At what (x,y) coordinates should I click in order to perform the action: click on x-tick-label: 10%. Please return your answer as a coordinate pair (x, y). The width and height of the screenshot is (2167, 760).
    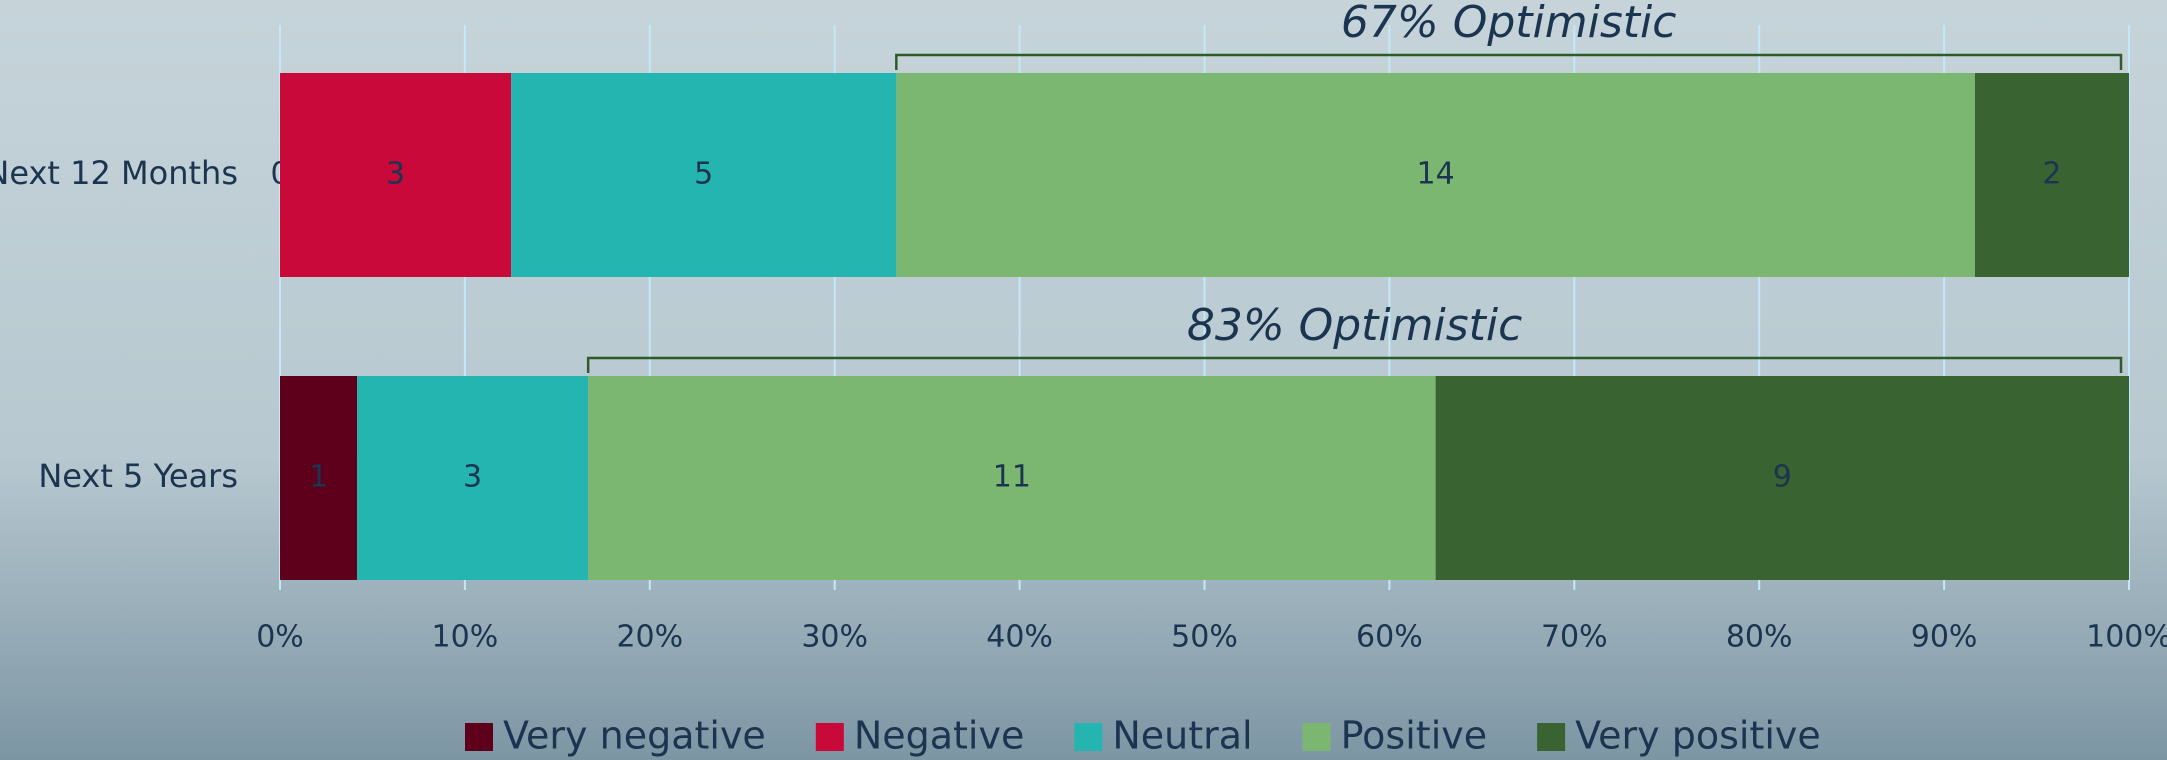
    Looking at the image, I should click on (465, 637).